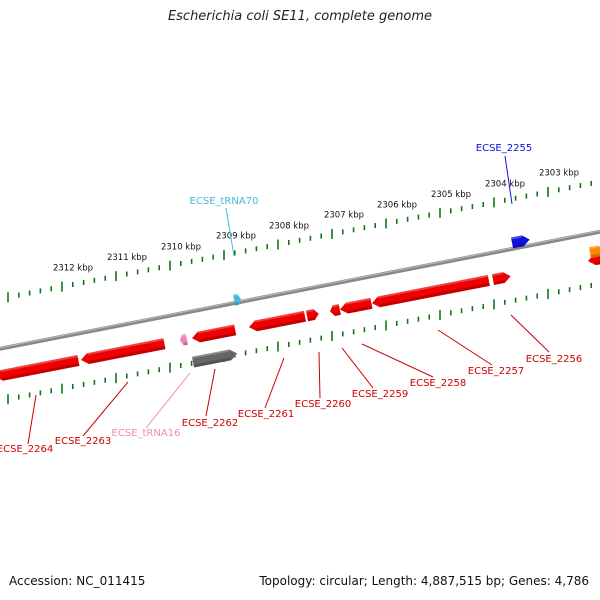 This screenshot has width=600, height=600. I want to click on gene-label: ECSE_2264, so click(26, 449).